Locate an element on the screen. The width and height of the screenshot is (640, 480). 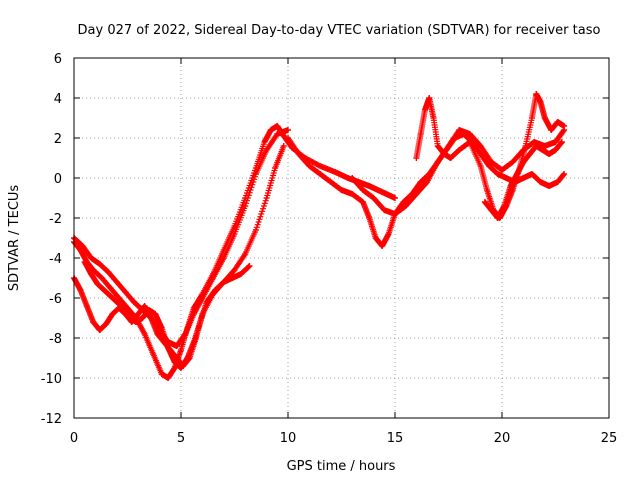
y-tick-label: -8 is located at coordinates (55, 339).